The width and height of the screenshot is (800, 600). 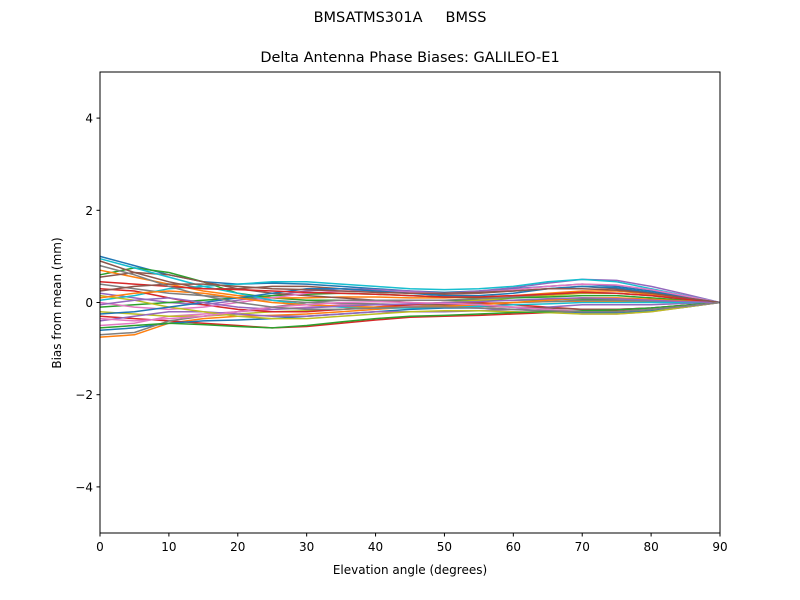 I want to click on x-tick-label: 40, so click(x=375, y=547).